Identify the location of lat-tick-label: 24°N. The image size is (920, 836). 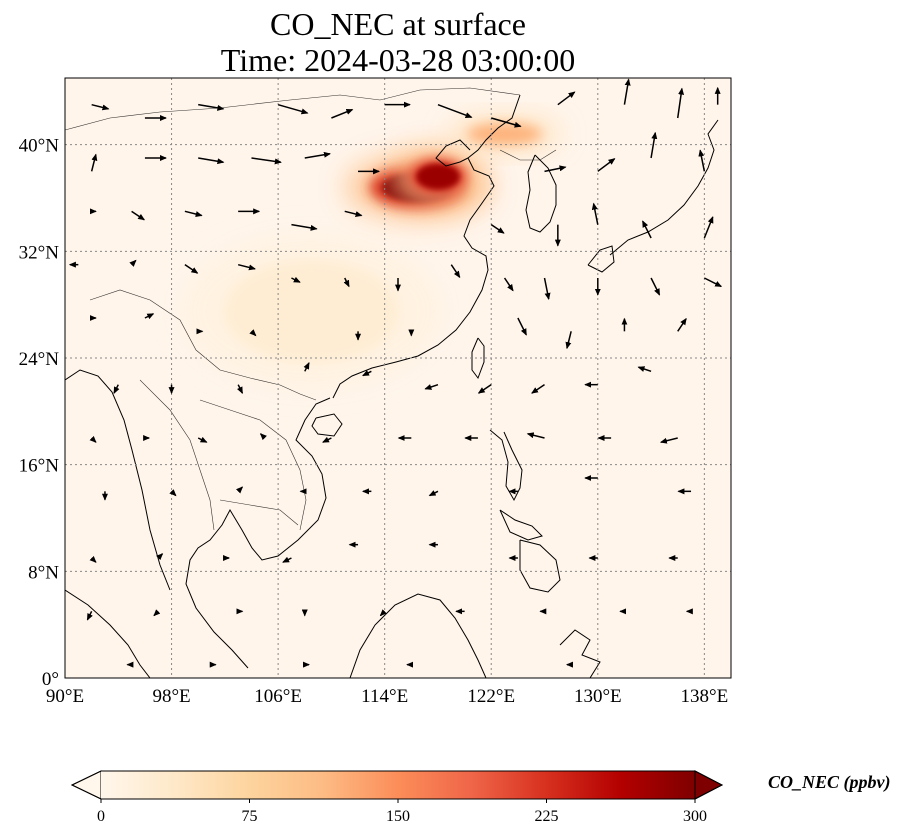
(39, 359).